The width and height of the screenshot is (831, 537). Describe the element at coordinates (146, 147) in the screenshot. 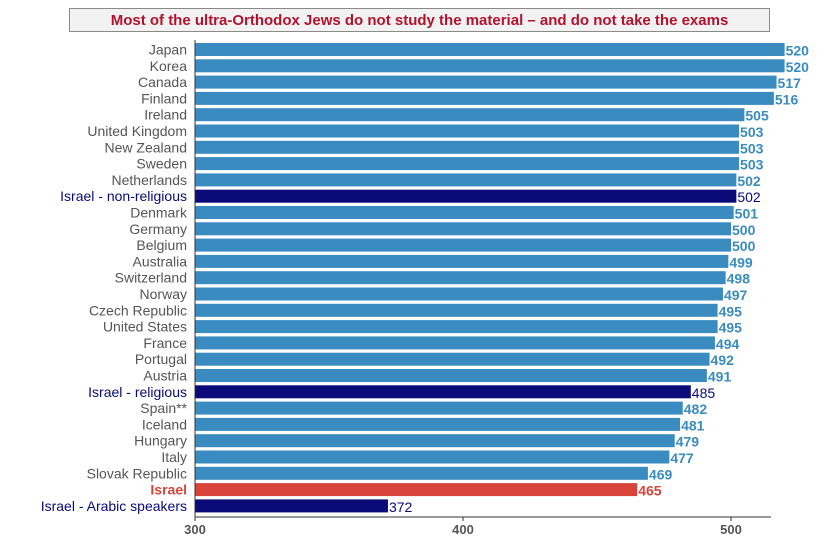

I see `category-label: New Zealand` at that location.